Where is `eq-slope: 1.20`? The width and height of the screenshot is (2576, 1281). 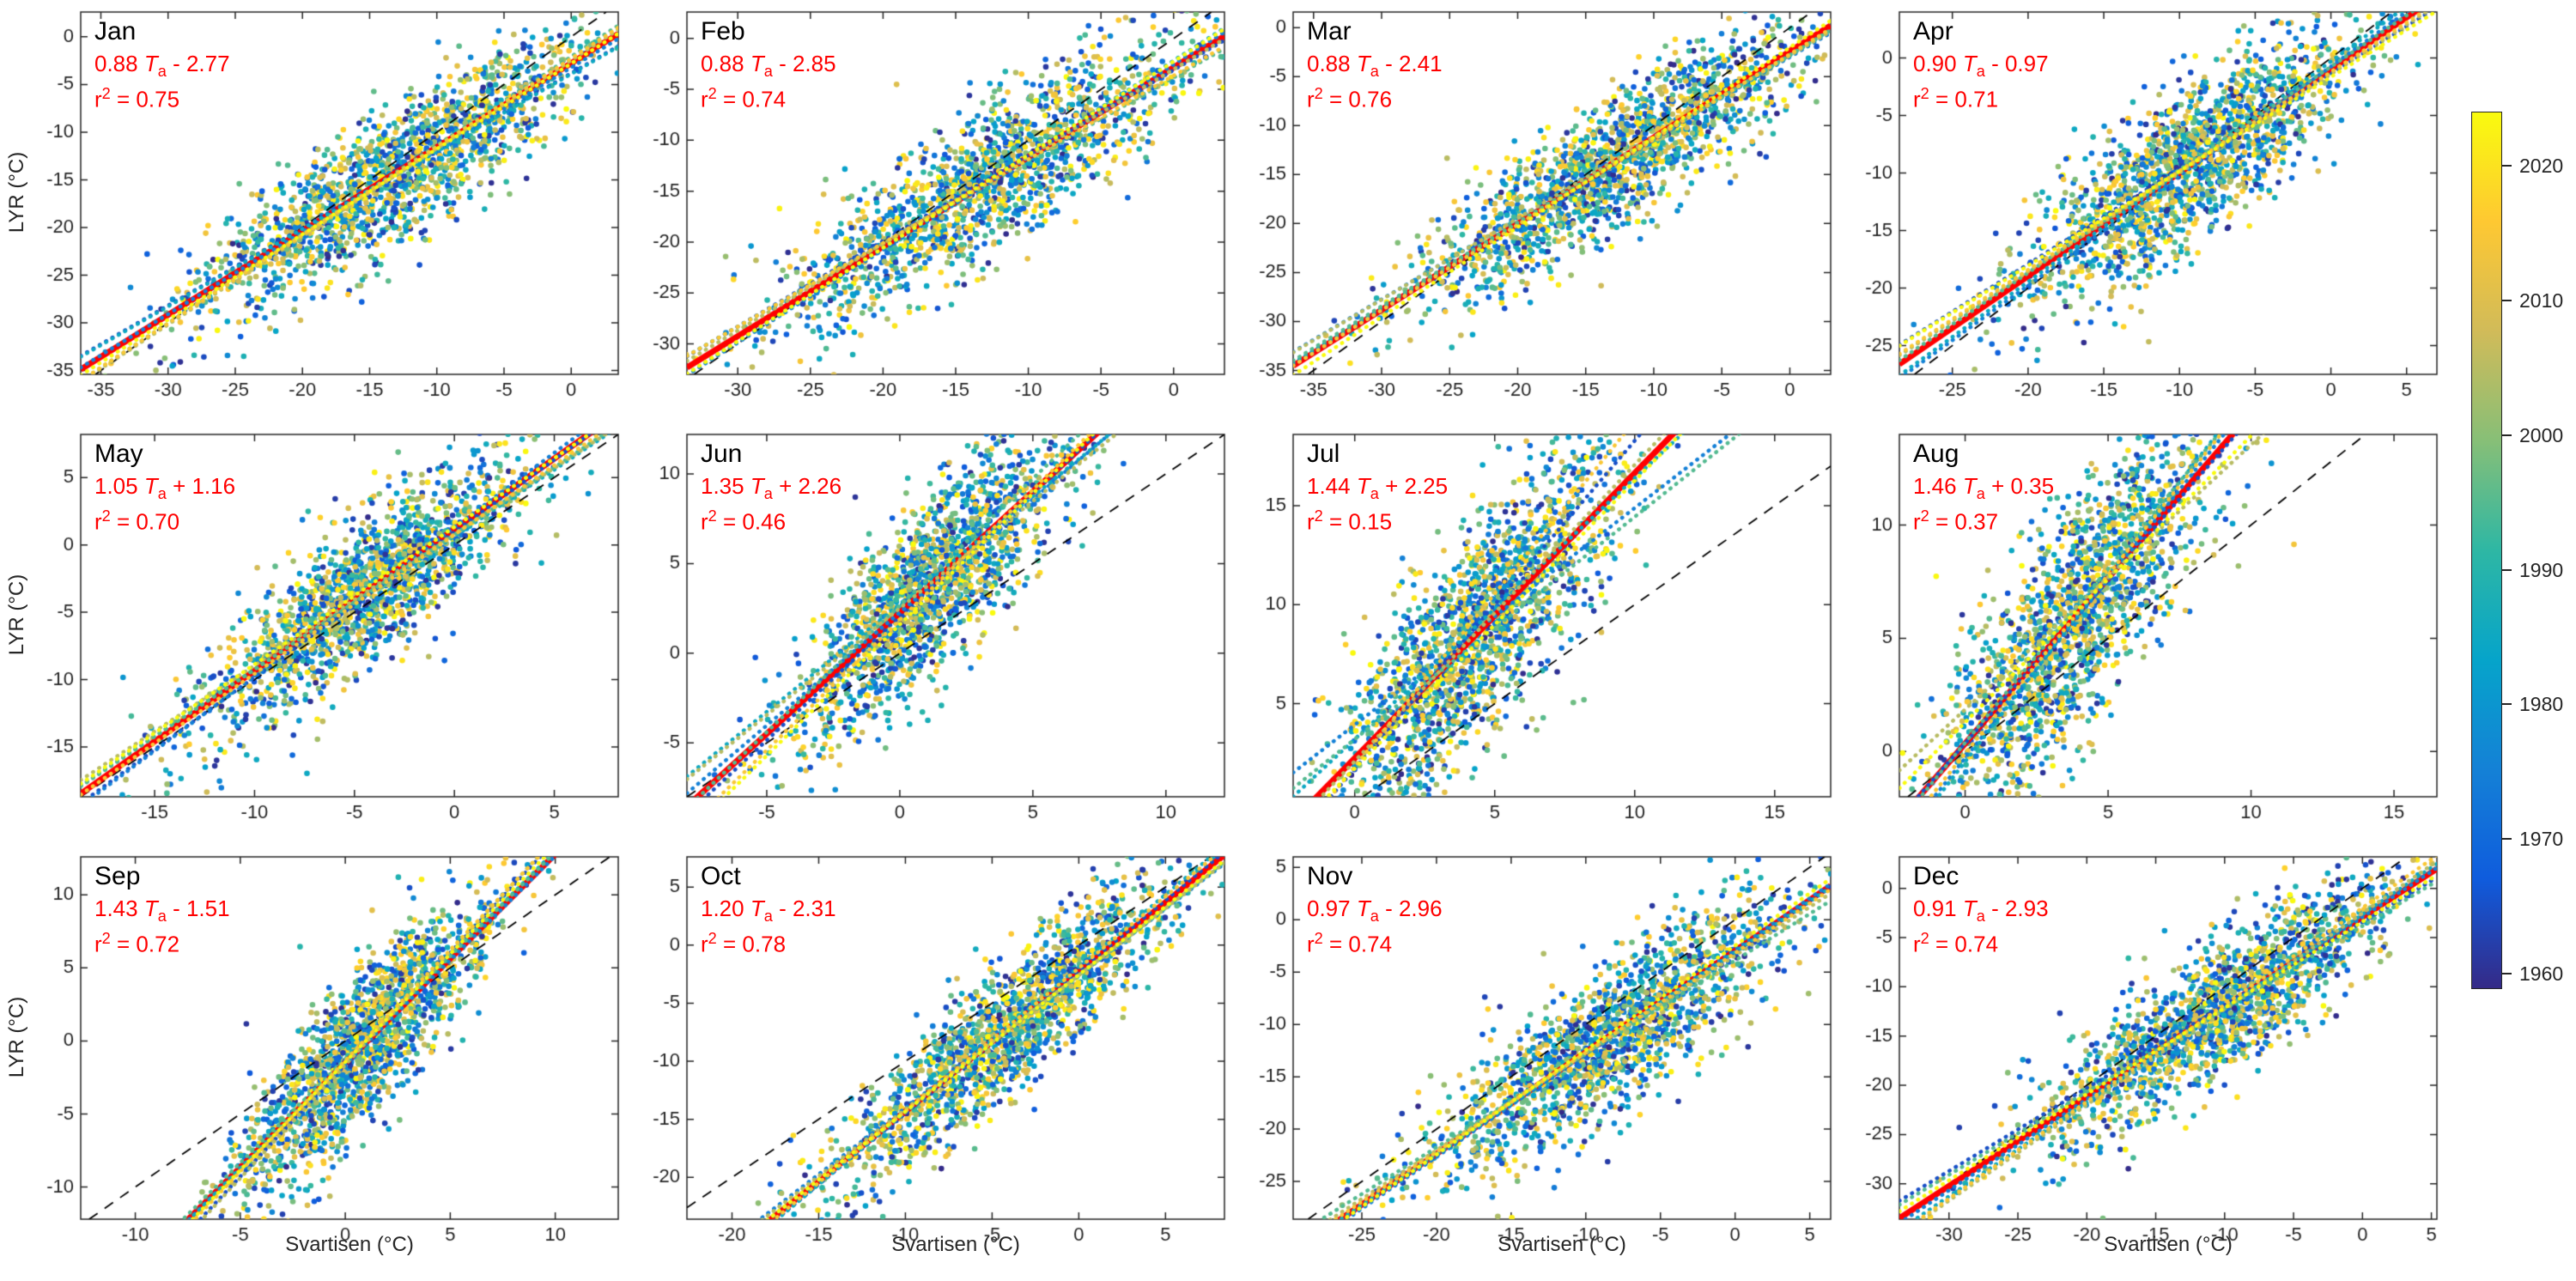 eq-slope: 1.20 is located at coordinates (726, 908).